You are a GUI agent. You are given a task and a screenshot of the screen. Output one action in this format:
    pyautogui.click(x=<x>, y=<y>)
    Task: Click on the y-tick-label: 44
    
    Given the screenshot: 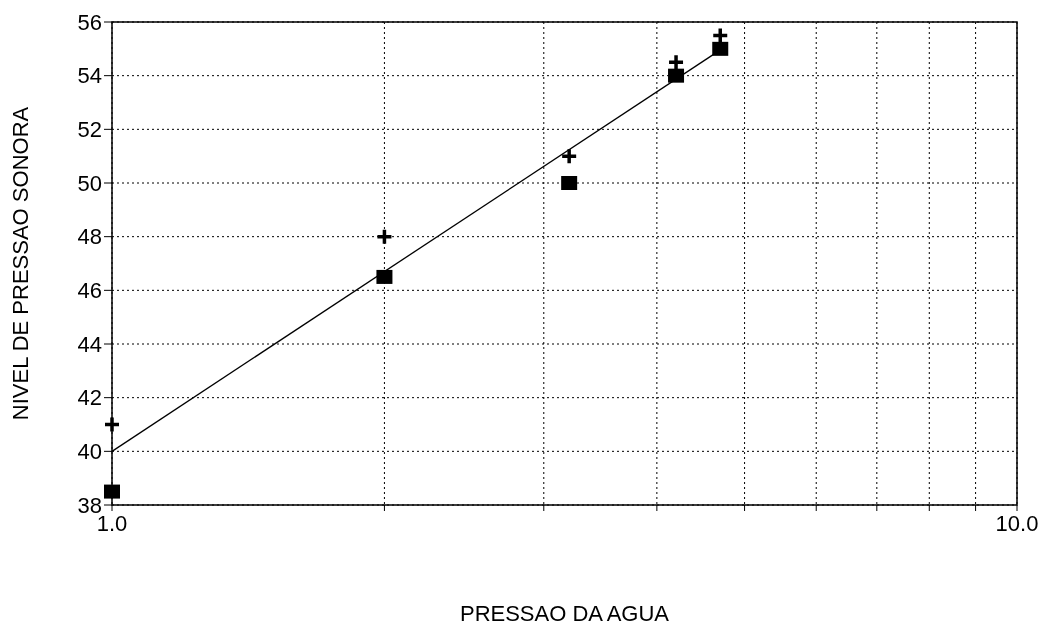 What is the action you would take?
    pyautogui.click(x=89, y=344)
    